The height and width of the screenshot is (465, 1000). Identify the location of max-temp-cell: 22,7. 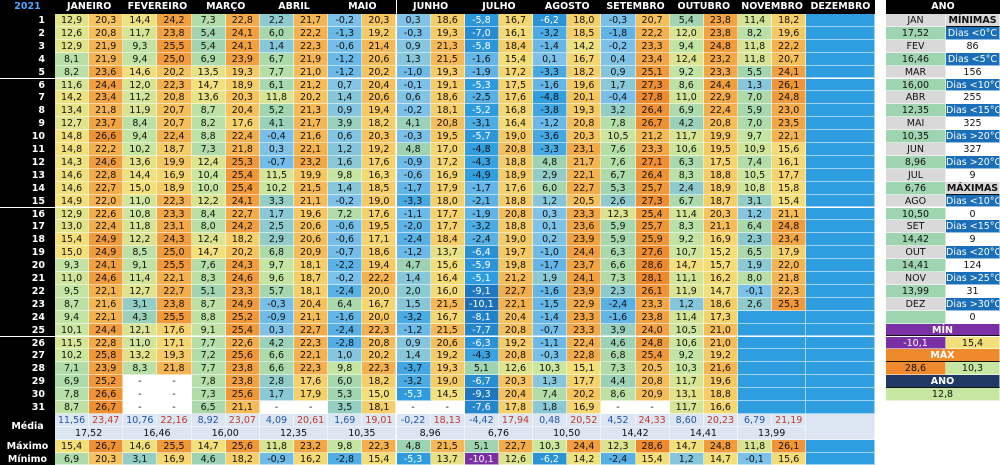
(311, 330).